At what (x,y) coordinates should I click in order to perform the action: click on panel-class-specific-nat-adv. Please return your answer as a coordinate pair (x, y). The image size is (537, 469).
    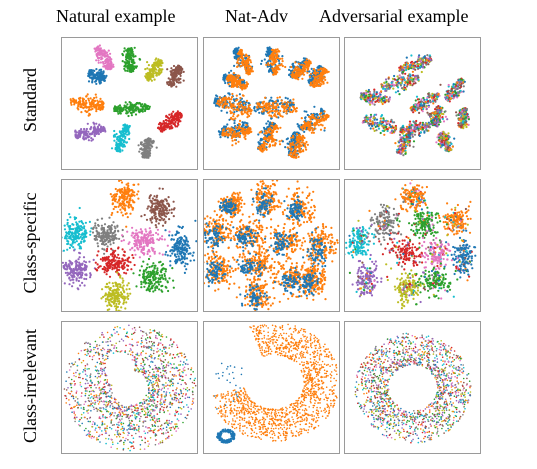
    Looking at the image, I should click on (271, 245).